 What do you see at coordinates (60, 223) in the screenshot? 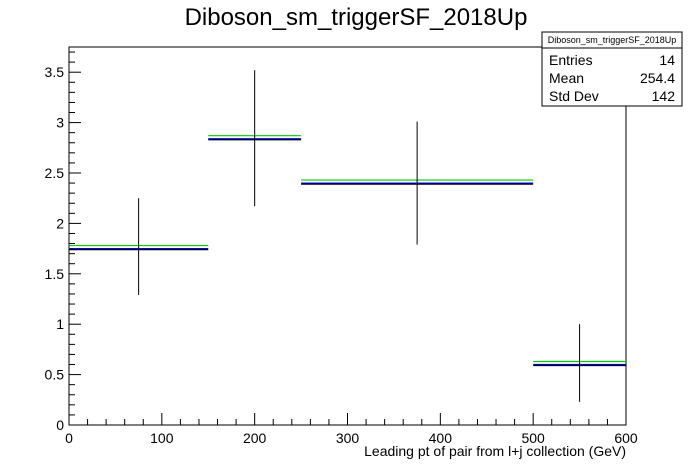
I see `y-tick-label: 2` at bounding box center [60, 223].